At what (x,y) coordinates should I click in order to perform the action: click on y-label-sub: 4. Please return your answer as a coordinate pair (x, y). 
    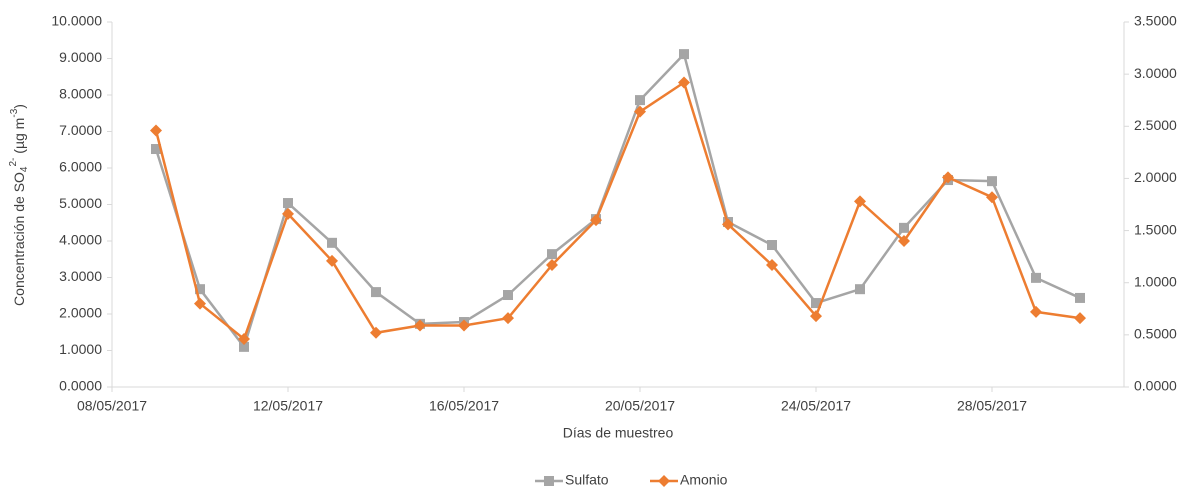
    Looking at the image, I should click on (24, 169).